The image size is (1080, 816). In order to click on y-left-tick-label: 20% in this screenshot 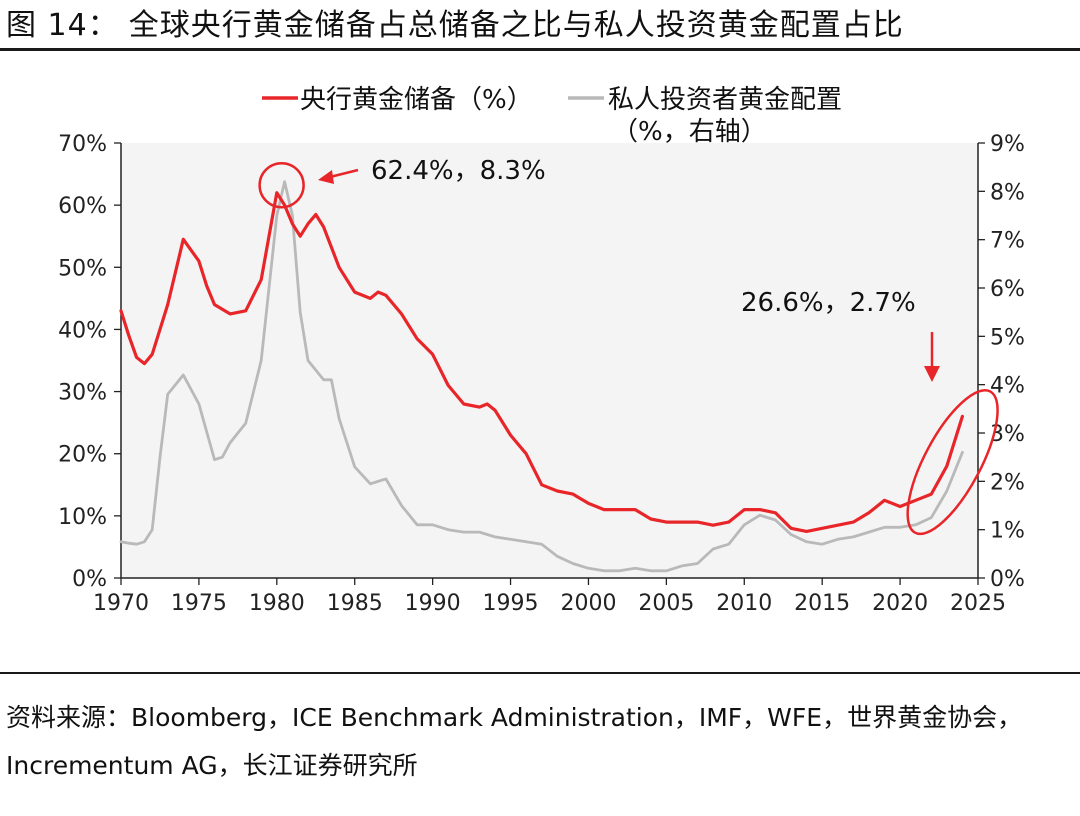, I will do `click(82, 455)`.